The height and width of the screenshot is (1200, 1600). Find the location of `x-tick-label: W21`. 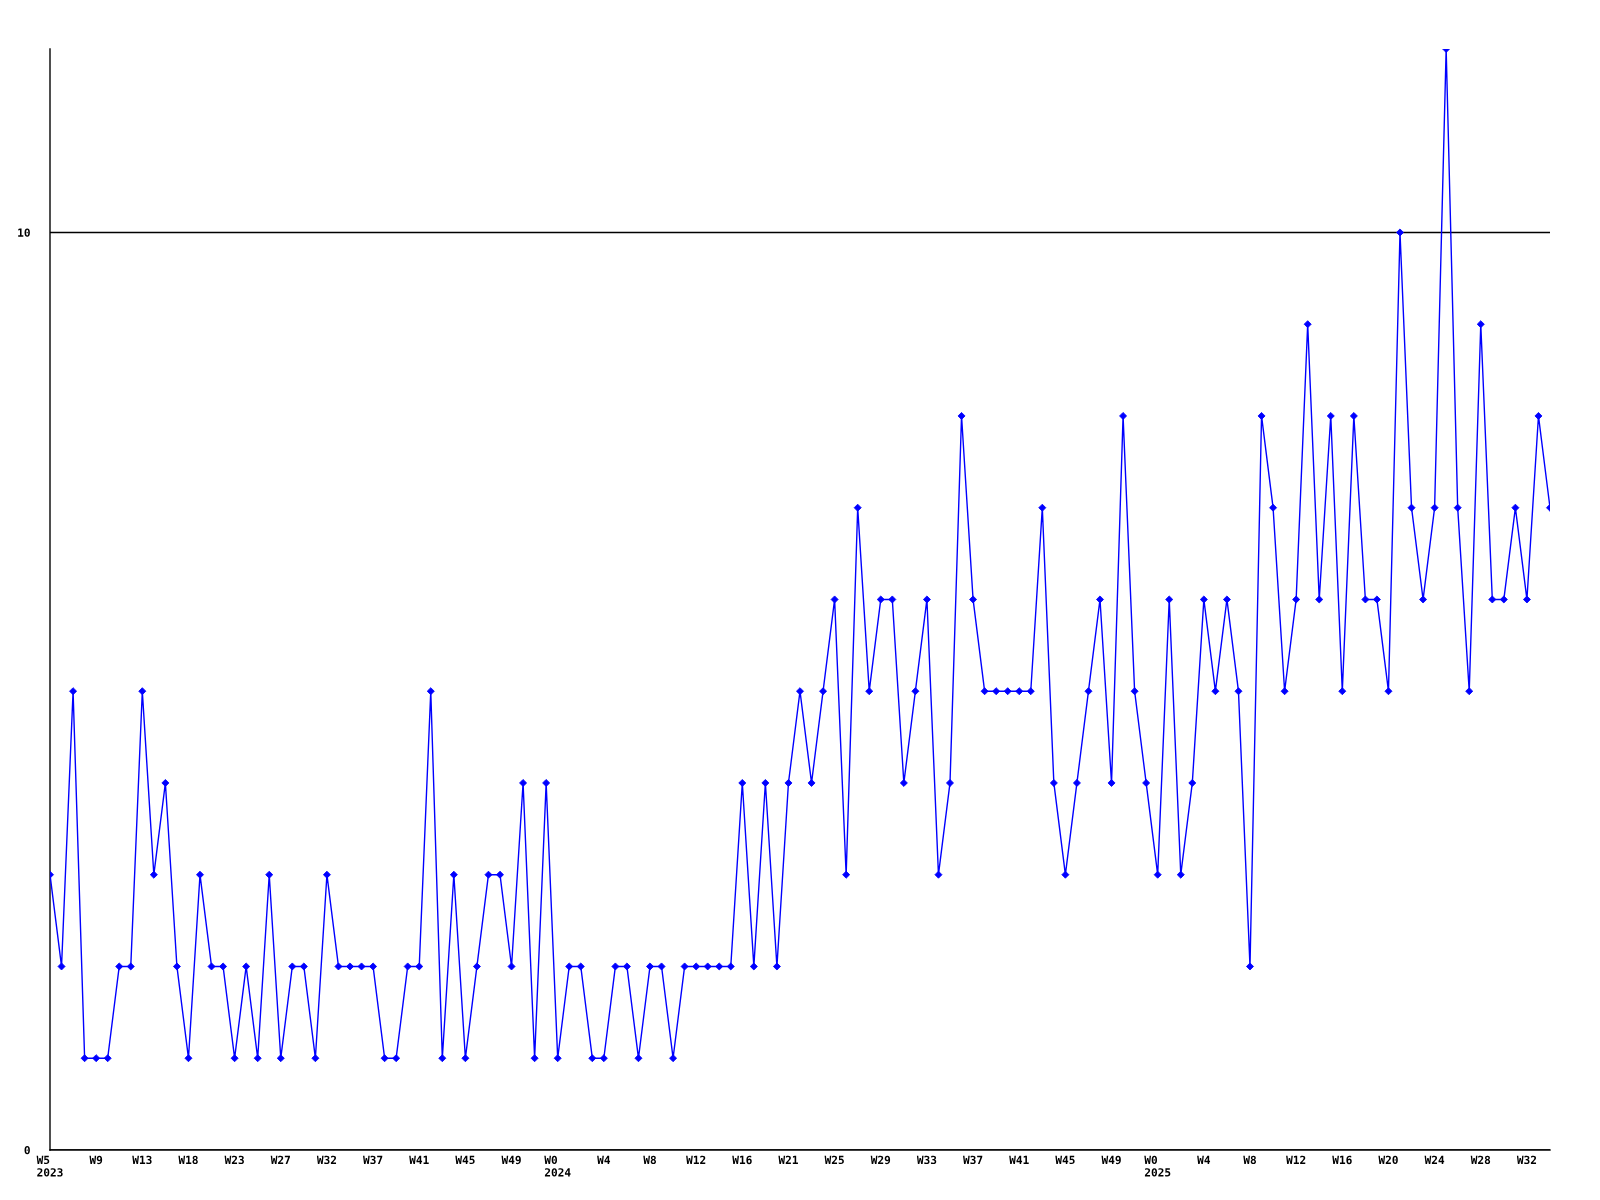

x-tick-label: W21 is located at coordinates (788, 1159).